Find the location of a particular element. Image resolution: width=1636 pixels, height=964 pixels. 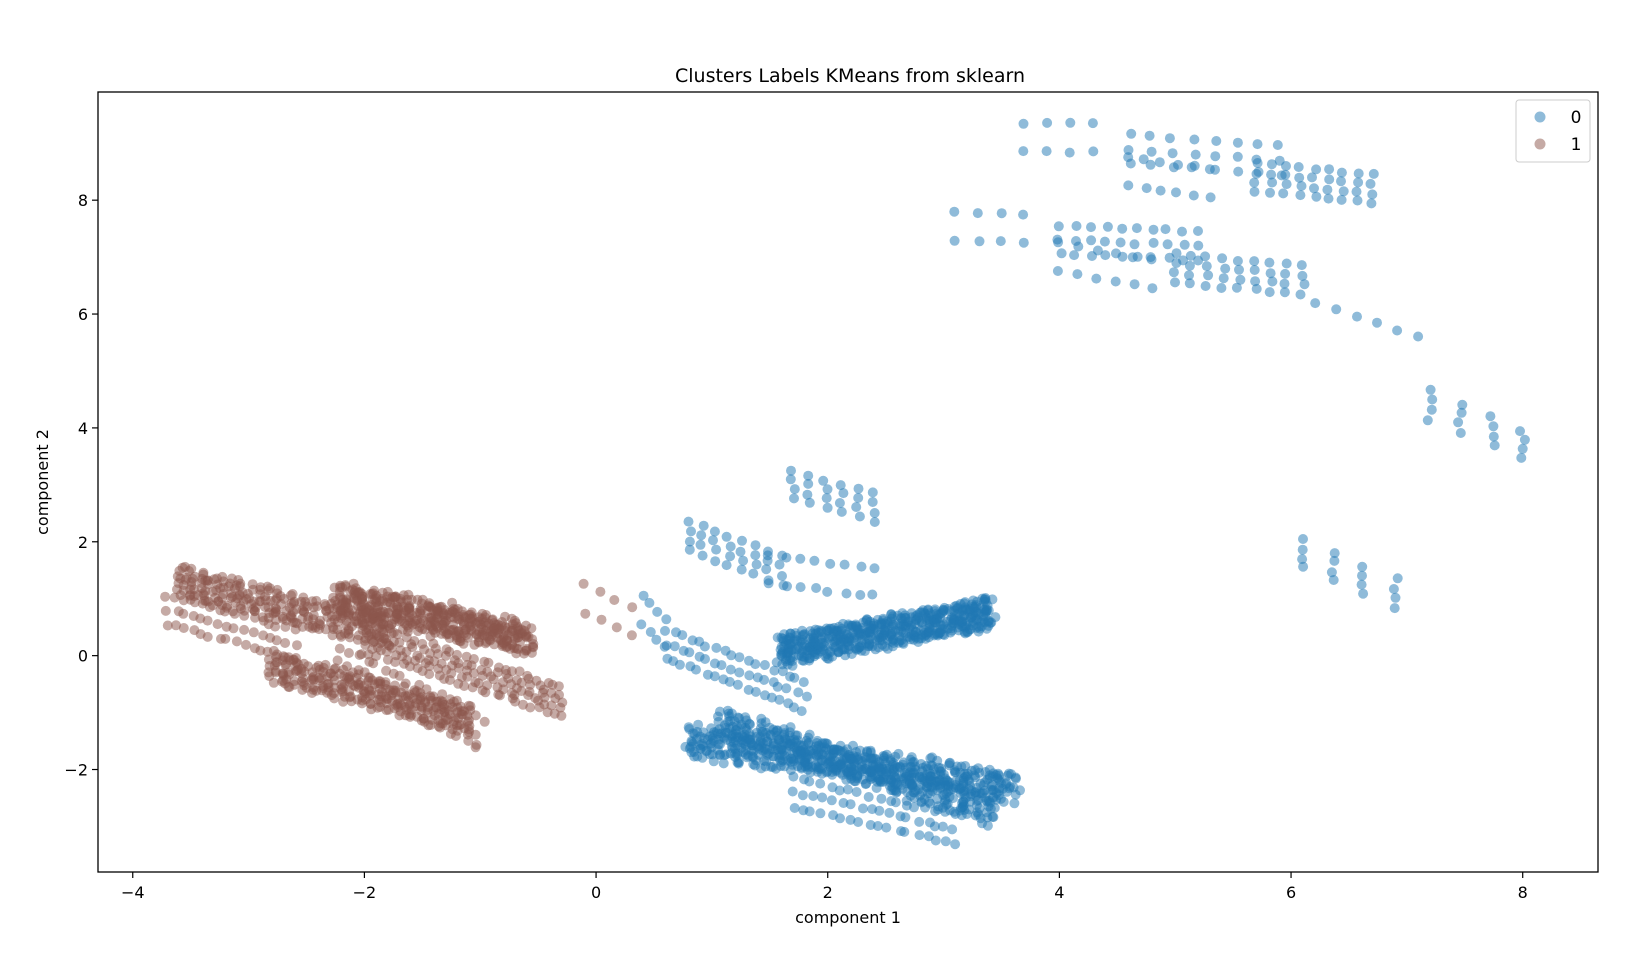

legend-frame is located at coordinates (1553, 131).